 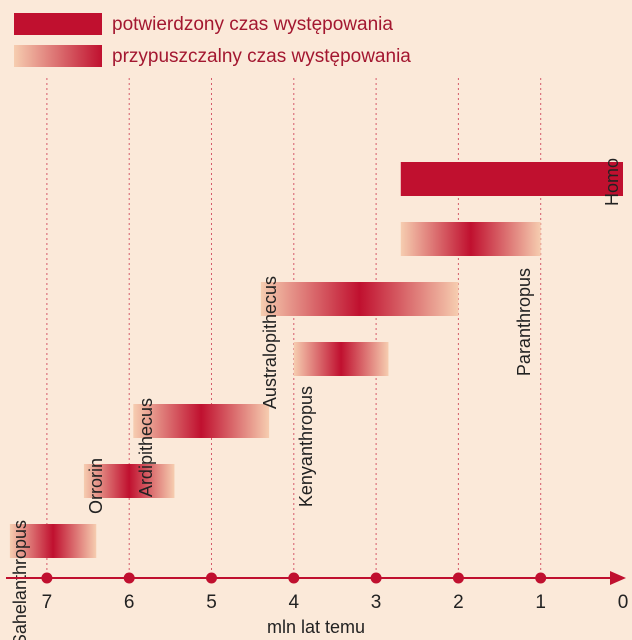 I want to click on tick-label-1: 1, so click(x=540, y=602).